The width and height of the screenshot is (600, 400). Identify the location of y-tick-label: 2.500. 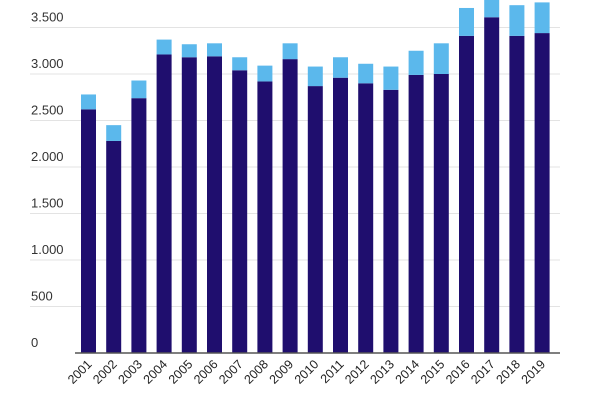
(47, 110).